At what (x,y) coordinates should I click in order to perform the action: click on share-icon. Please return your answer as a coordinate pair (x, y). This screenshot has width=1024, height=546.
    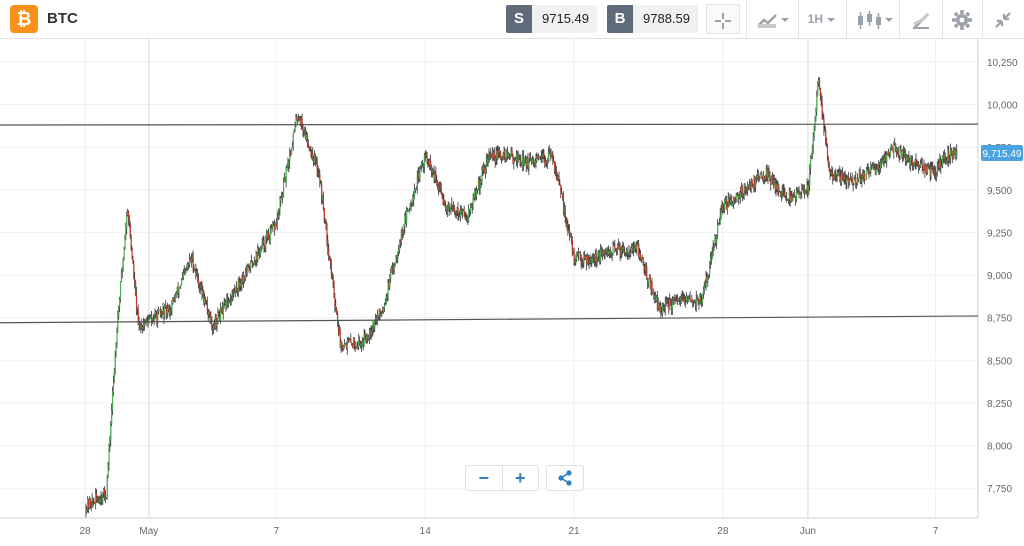
    Looking at the image, I should click on (565, 478).